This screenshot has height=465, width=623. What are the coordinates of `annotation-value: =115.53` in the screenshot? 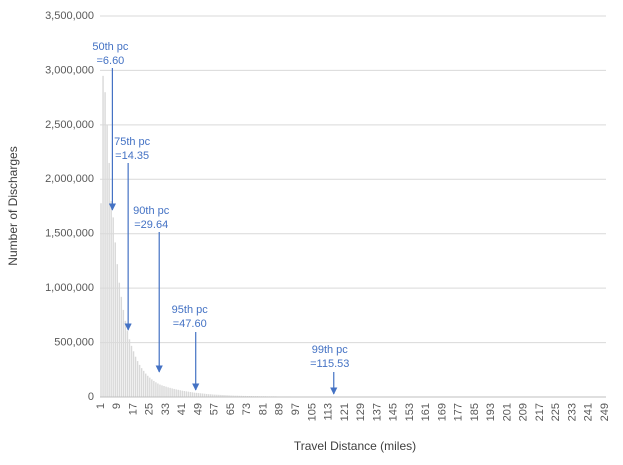 It's located at (329, 364).